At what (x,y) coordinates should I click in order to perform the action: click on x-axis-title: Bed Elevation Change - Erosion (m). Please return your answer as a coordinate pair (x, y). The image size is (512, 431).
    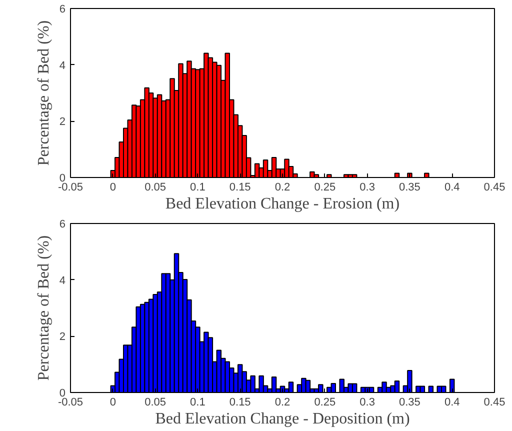
    Looking at the image, I should click on (282, 204).